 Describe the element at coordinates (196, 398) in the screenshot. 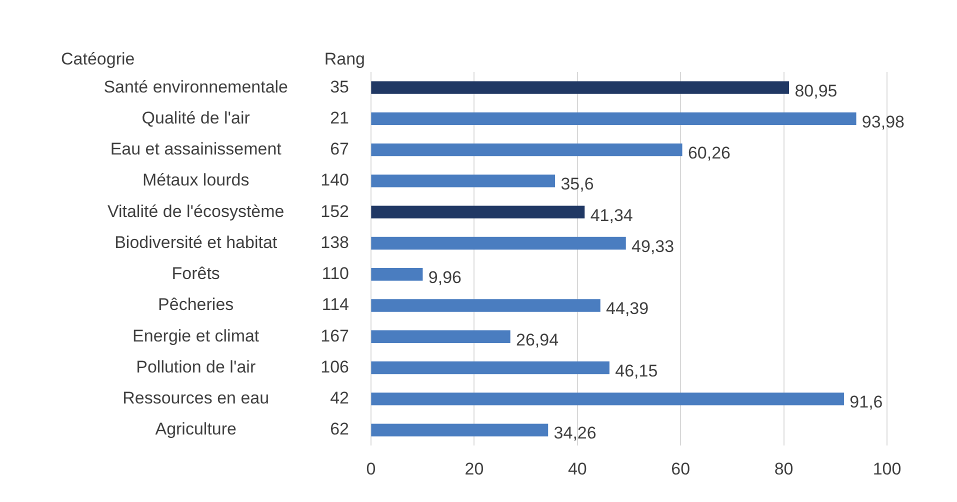

I see `y-tick-label: Ressources en eau` at that location.